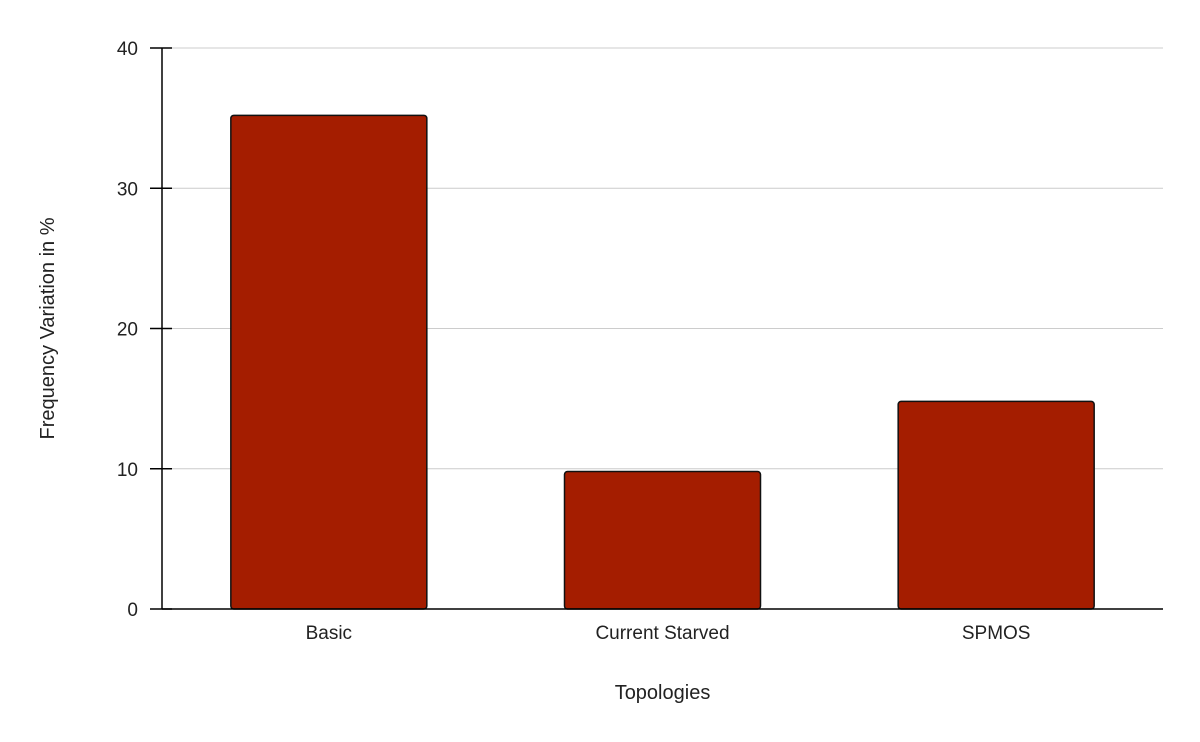 This screenshot has width=1200, height=742. Describe the element at coordinates (48, 328) in the screenshot. I see `y-axis-title: Frequency Variation in %` at that location.